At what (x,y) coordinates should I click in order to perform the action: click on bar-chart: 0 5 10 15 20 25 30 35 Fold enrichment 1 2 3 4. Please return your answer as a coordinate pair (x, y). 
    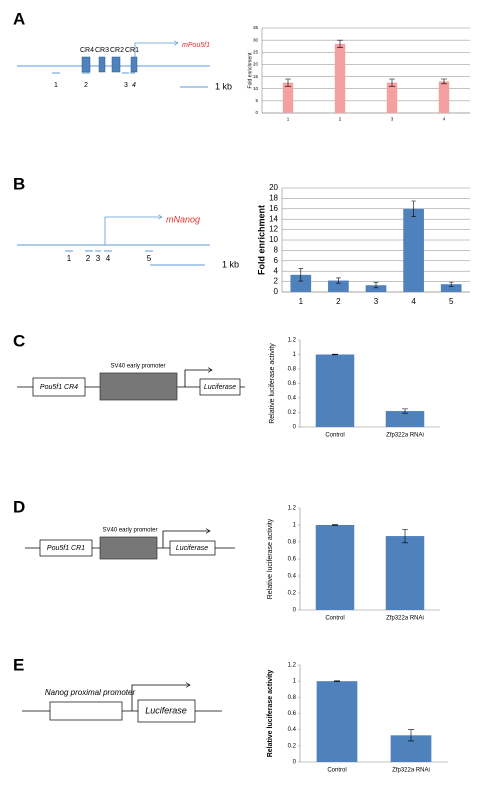
    Looking at the image, I should click on (358, 73).